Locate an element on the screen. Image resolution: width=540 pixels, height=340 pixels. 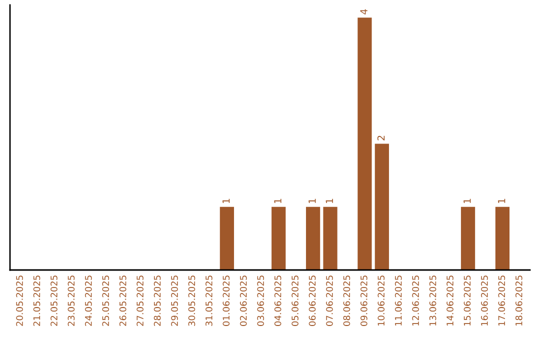
data-label: 4 is located at coordinates (364, 11).